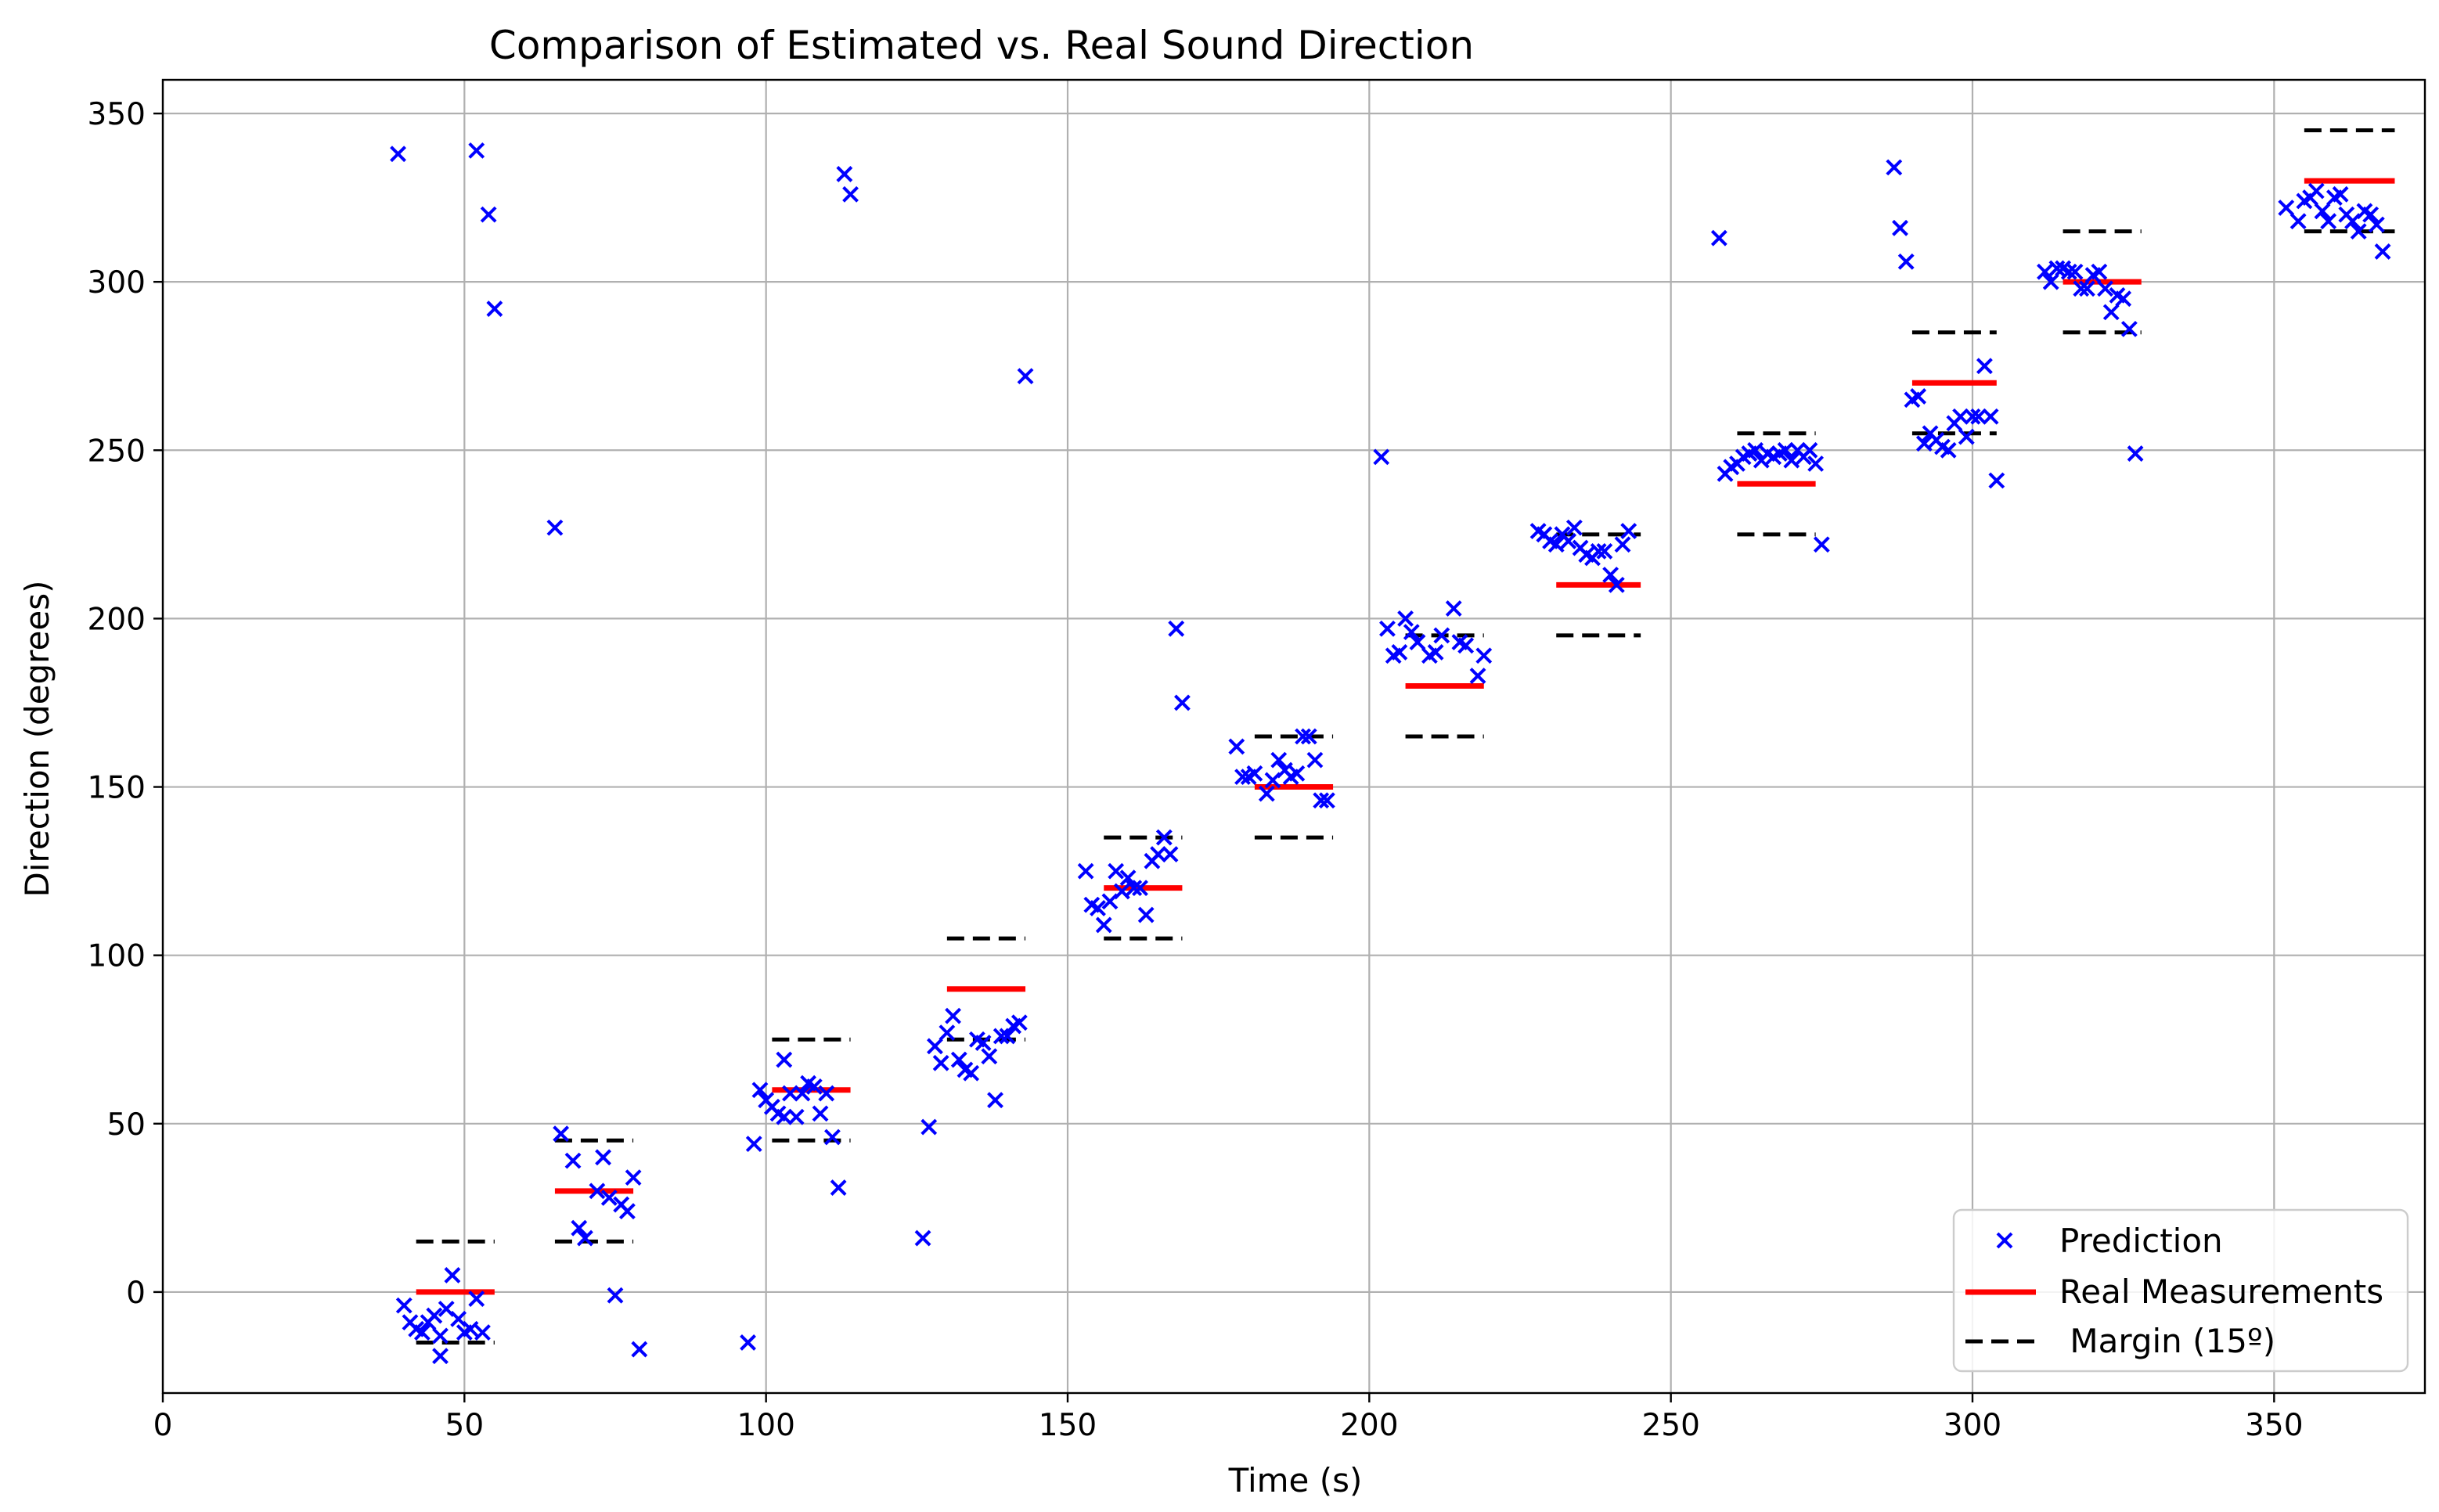 This screenshot has height=1512, width=2439. Describe the element at coordinates (117, 283) in the screenshot. I see `y-tick-label: 300` at that location.